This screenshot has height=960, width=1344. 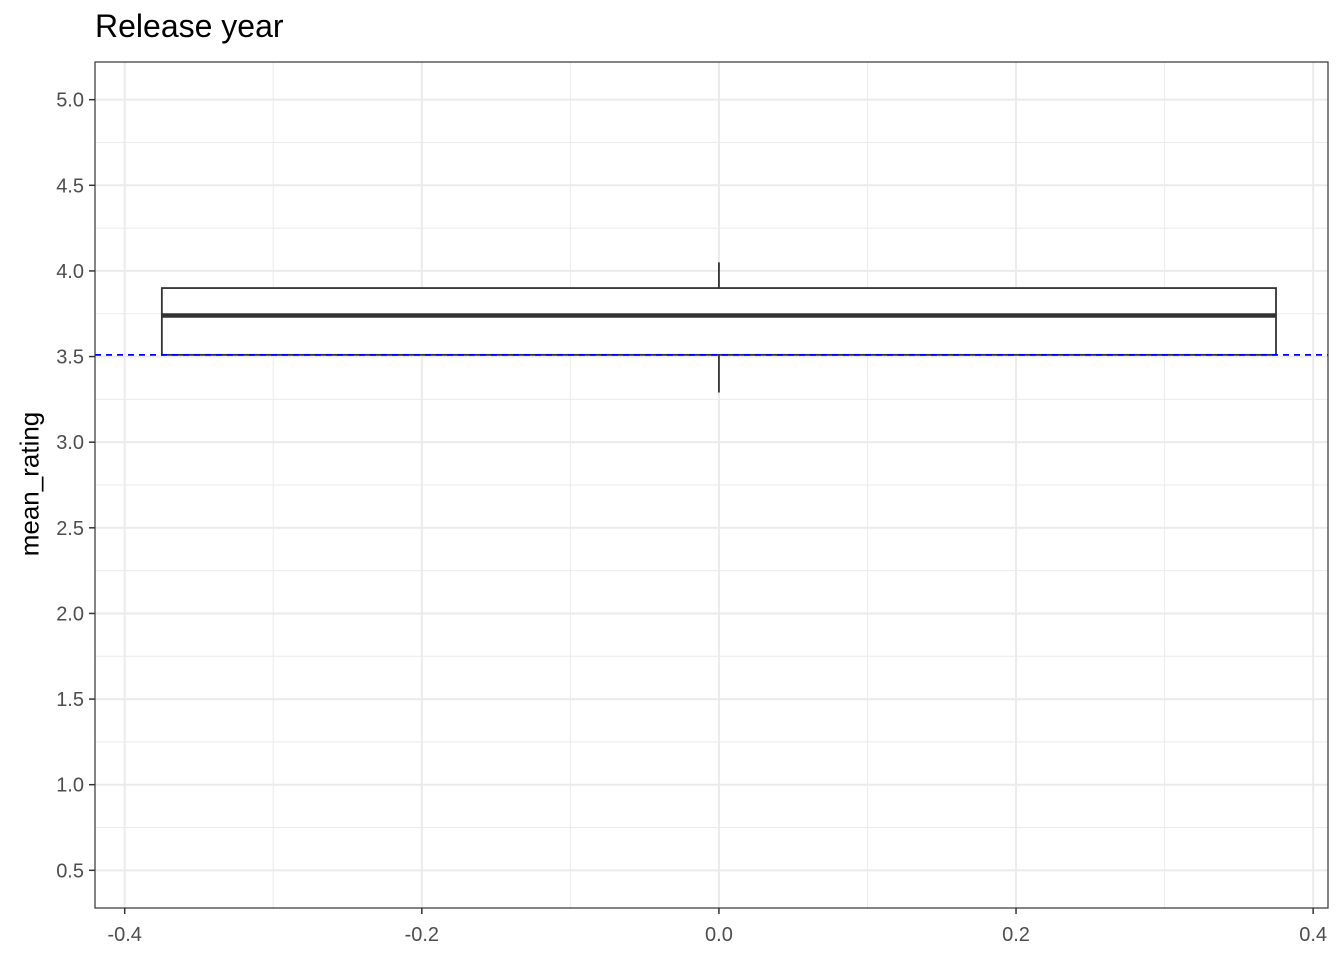 What do you see at coordinates (70, 358) in the screenshot?
I see `y-tick-label: 3.5` at bounding box center [70, 358].